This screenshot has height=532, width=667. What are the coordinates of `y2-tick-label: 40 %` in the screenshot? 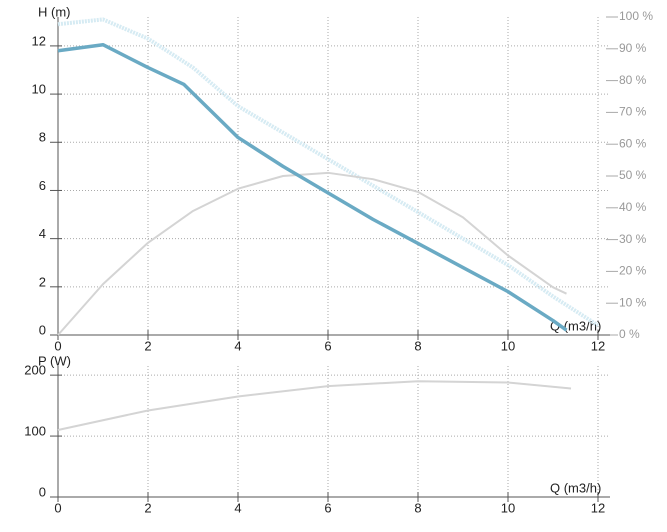 It's located at (633, 207).